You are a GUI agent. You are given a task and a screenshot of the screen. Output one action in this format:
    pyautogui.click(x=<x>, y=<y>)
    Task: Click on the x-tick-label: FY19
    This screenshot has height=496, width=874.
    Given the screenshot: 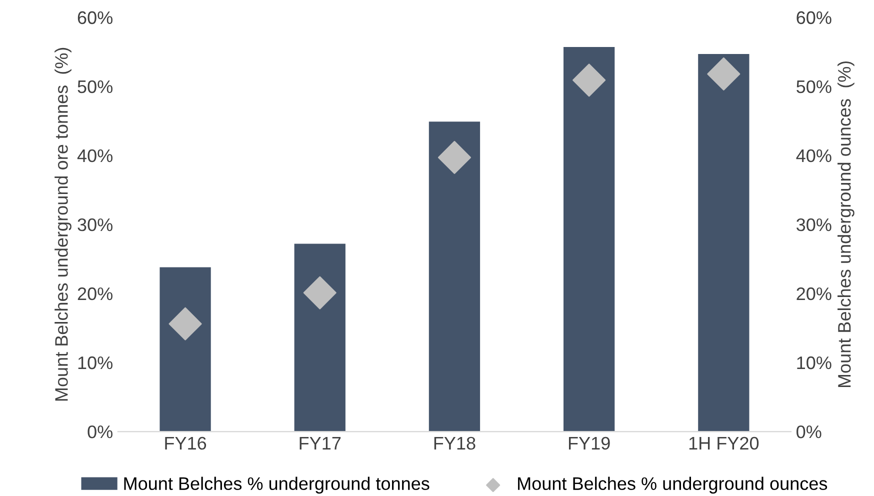 What is the action you would take?
    pyautogui.click(x=589, y=443)
    